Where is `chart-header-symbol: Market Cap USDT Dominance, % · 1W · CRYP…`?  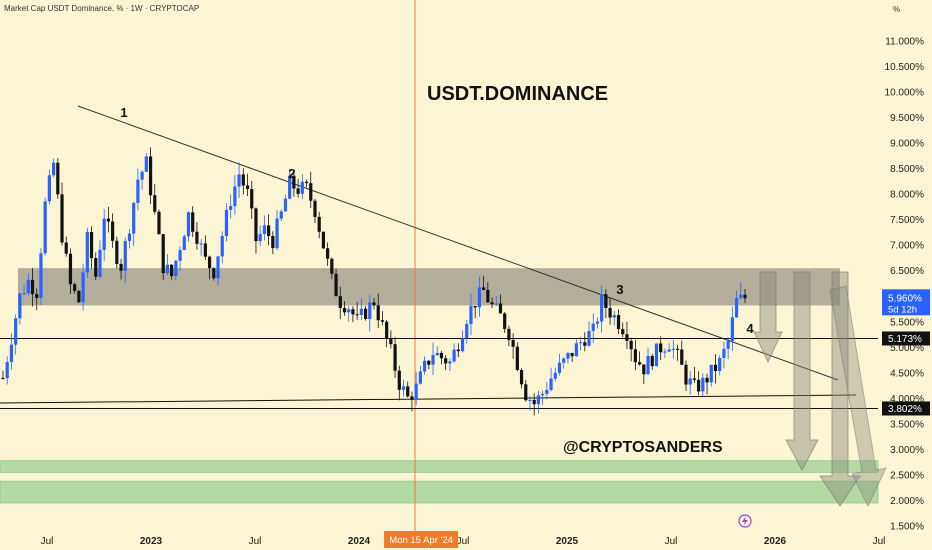 chart-header-symbol: Market Cap USDT Dominance, % · 1W · CRYP… is located at coordinates (101, 8).